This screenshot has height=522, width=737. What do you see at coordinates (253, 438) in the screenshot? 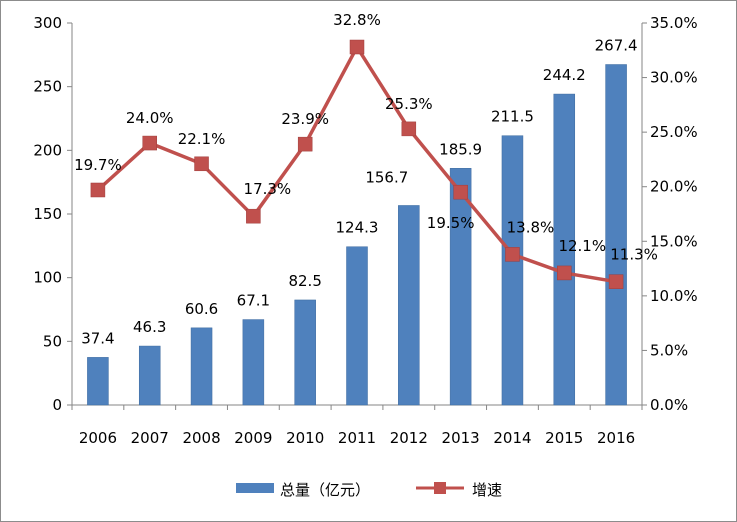
I see `x-tick-label: 2009` at bounding box center [253, 438].